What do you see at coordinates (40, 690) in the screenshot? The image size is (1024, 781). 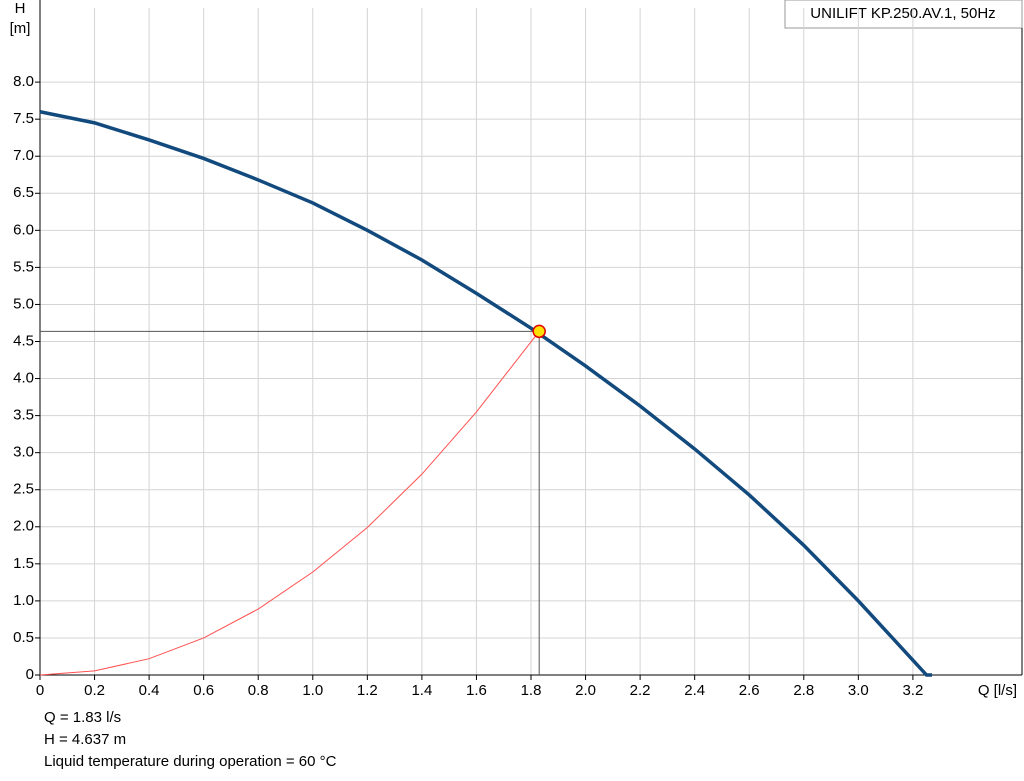 I see `x-tick-label: 0` at bounding box center [40, 690].